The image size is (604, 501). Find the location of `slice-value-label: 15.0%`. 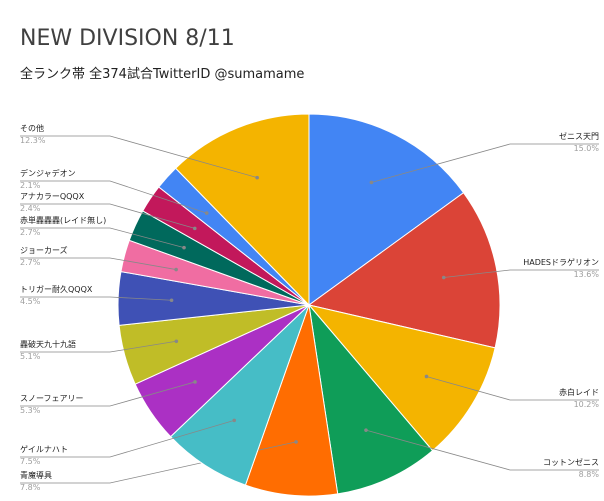

slice-value-label: 15.0% is located at coordinates (587, 148).